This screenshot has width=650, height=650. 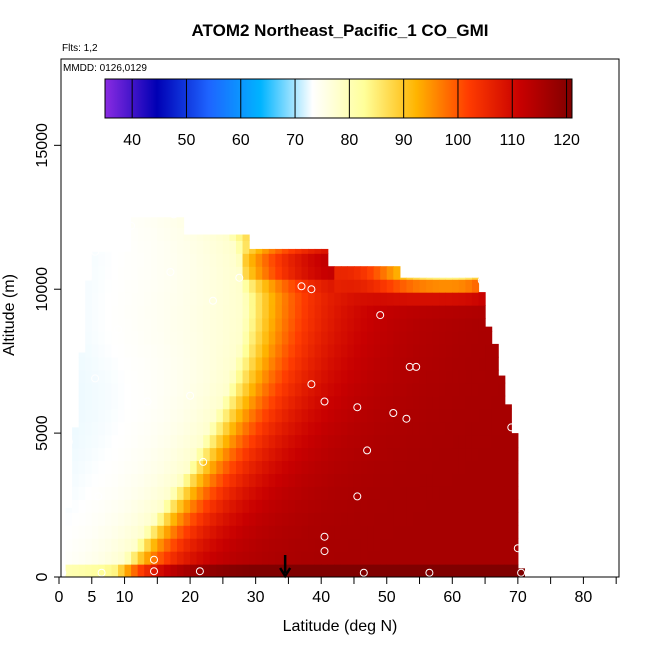 What do you see at coordinates (338, 98) in the screenshot?
I see `colorbar-rect` at bounding box center [338, 98].